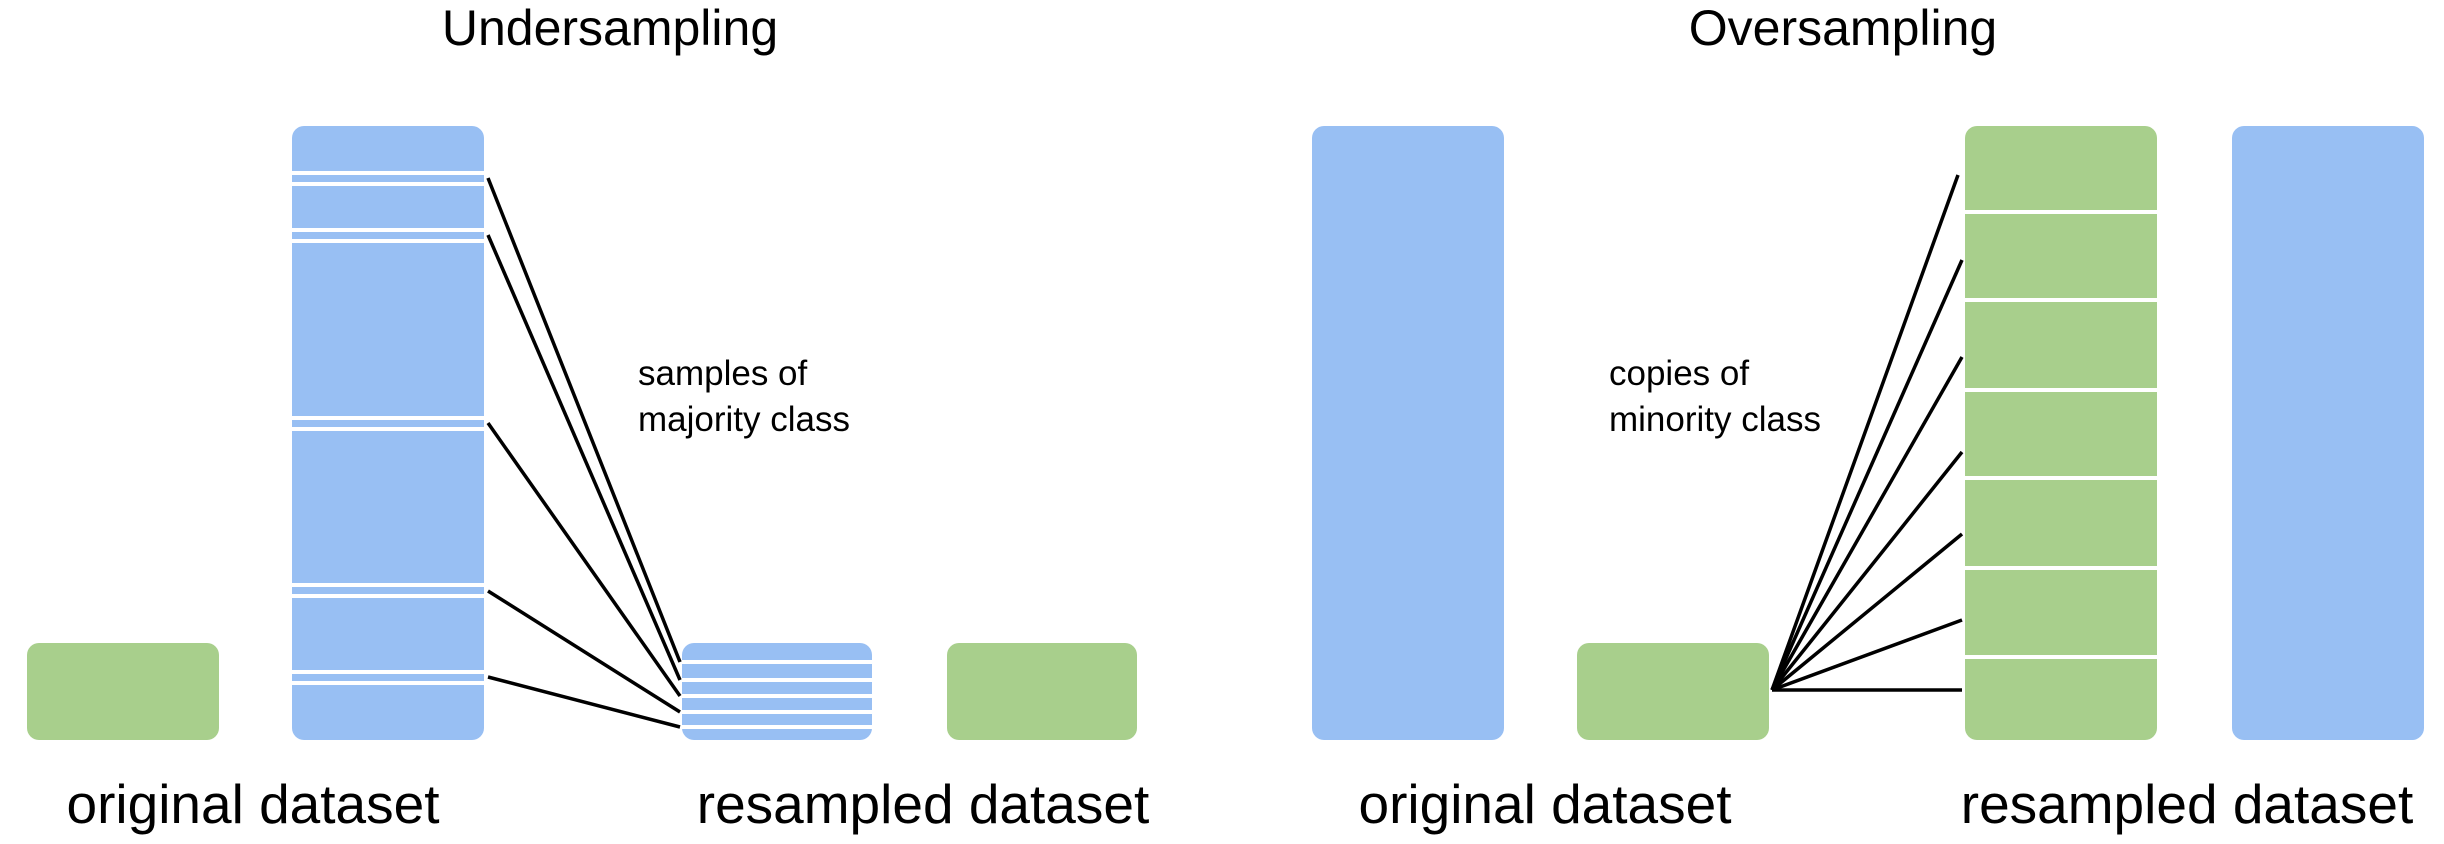 This screenshot has height=844, width=2444. What do you see at coordinates (388, 428) in the screenshot?
I see `undersampling-sample-markers` at bounding box center [388, 428].